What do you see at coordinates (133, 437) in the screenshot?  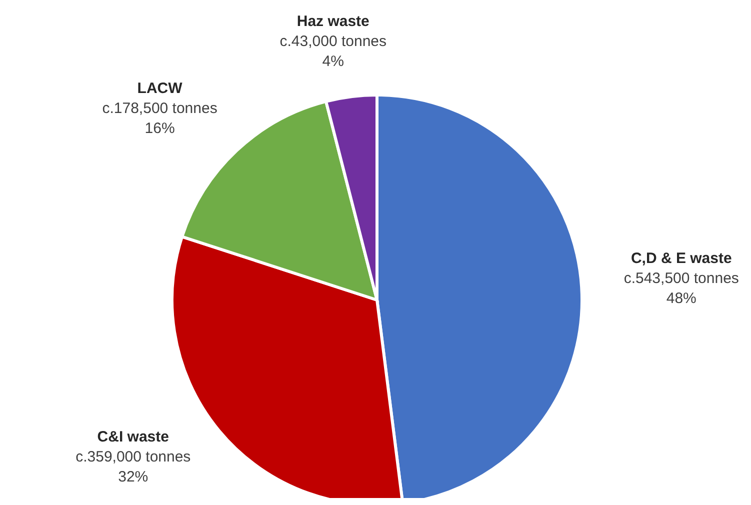 I see `slice-label: C&I waste` at bounding box center [133, 437].